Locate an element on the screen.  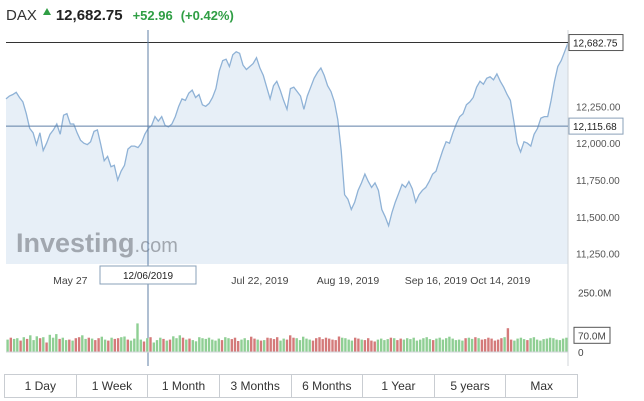
tab-1-month: 1 Month is located at coordinates (184, 386).